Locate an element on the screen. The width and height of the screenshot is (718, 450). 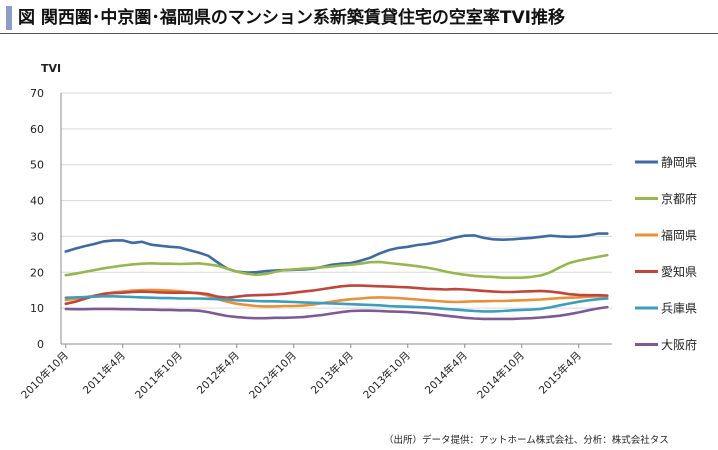
source-note: （出所）データ提供：アットホーム株式会社、分析：株式会社タス is located at coordinates (526, 440).